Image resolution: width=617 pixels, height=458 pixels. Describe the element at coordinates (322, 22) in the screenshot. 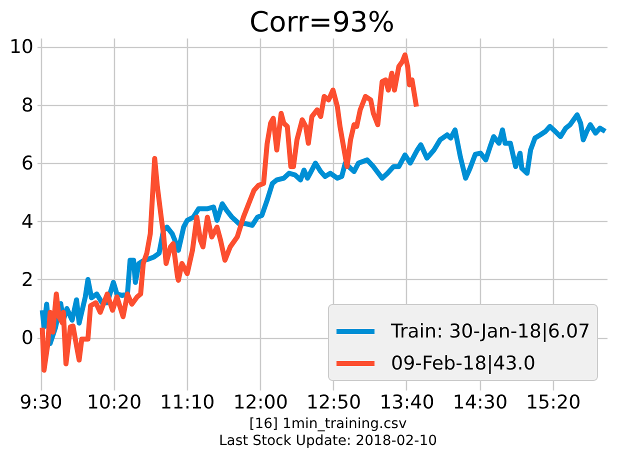

I see `chart-title: Corr=93%` at that location.